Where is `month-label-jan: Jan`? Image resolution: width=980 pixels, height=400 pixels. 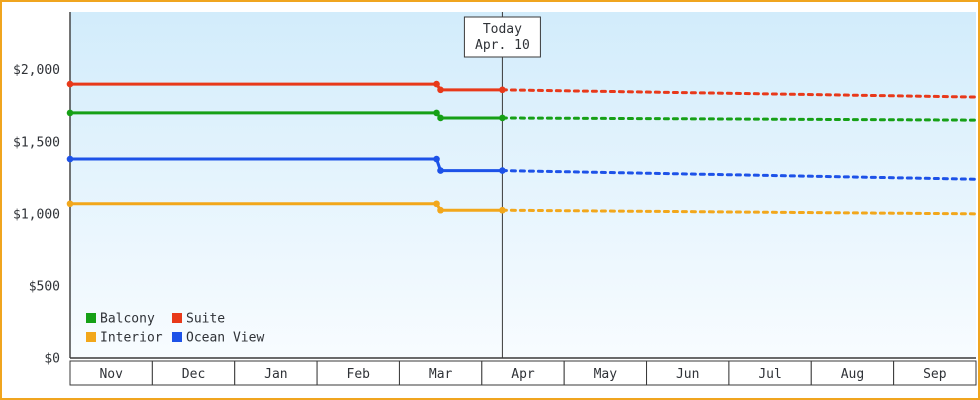
month-label-jan: Jan is located at coordinates (275, 374).